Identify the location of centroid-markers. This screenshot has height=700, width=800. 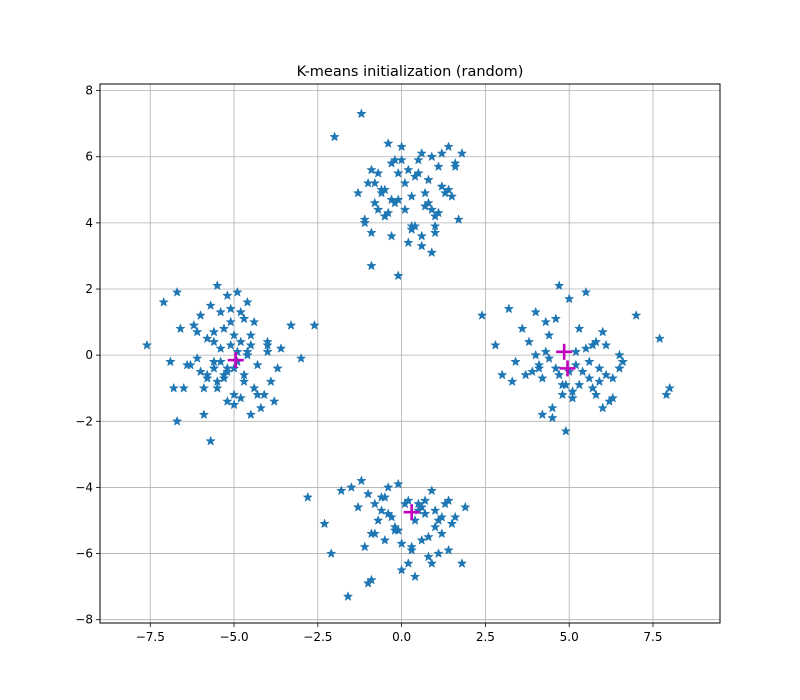
(401, 432).